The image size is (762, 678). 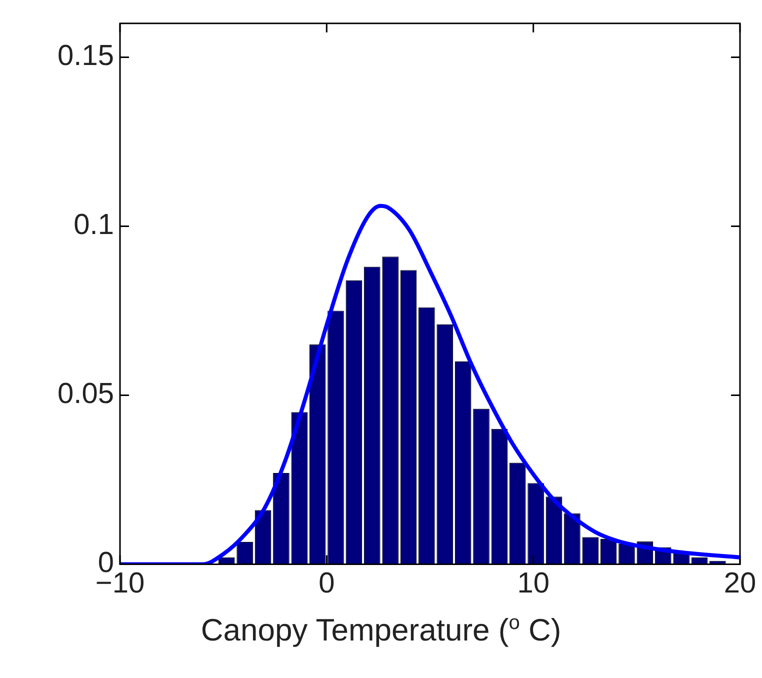 I want to click on x-tick-label: 0, so click(x=326, y=584).